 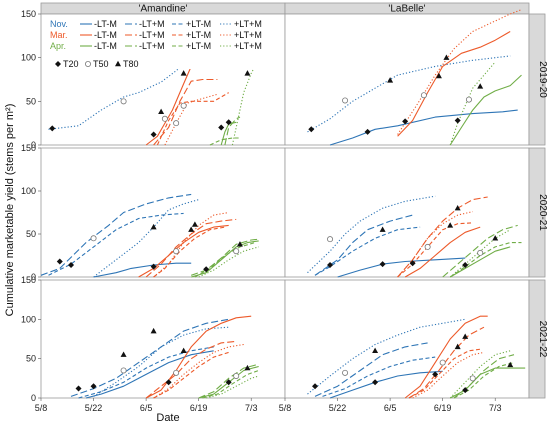 What do you see at coordinates (58, 46) in the screenshot?
I see `legend-planting-label: Apr.` at bounding box center [58, 46].